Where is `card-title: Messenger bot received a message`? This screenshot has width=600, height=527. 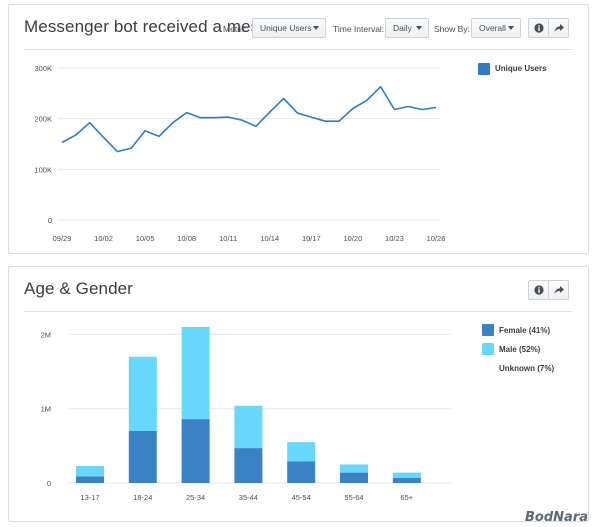
card-title: Messenger bot received a message is located at coordinates (160, 26).